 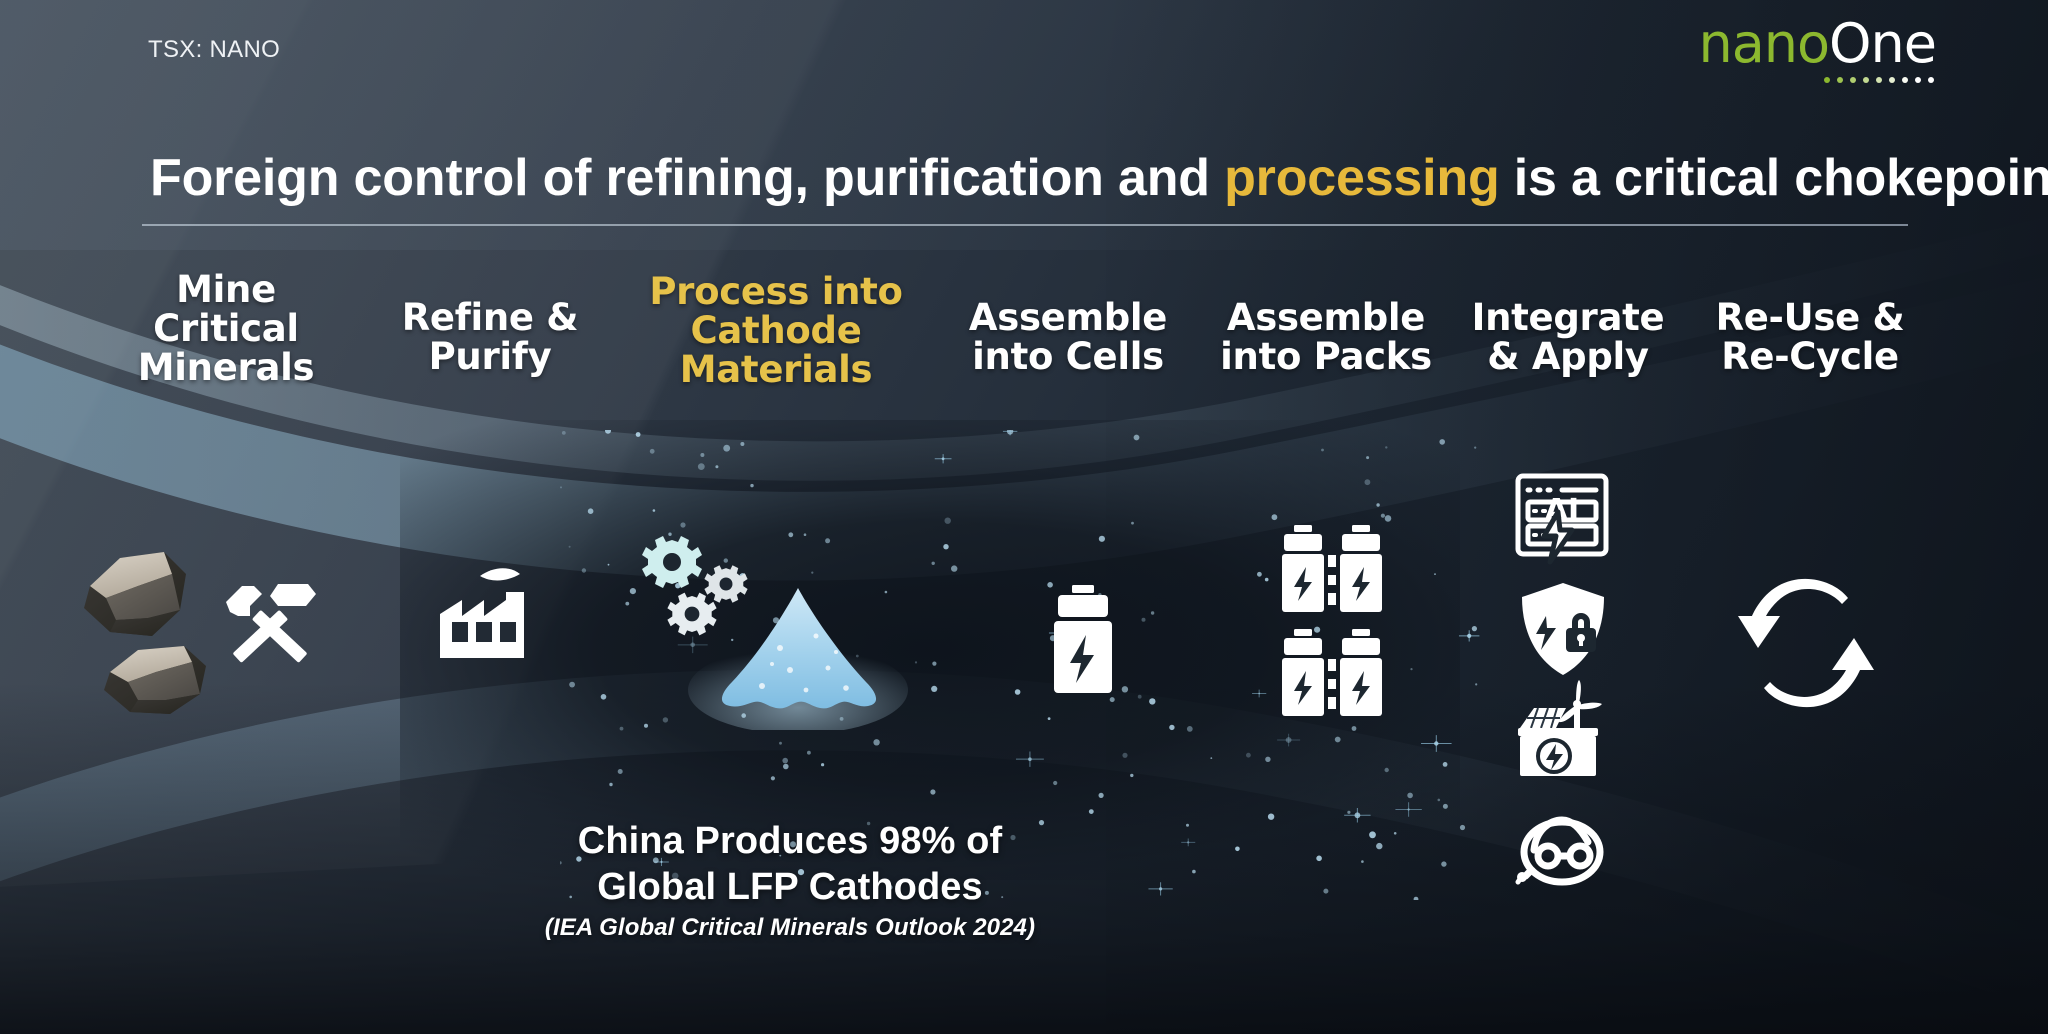 I want to click on stage-label-process-into-cathode-materials: Process into Cathode Materials, so click(x=776, y=331).